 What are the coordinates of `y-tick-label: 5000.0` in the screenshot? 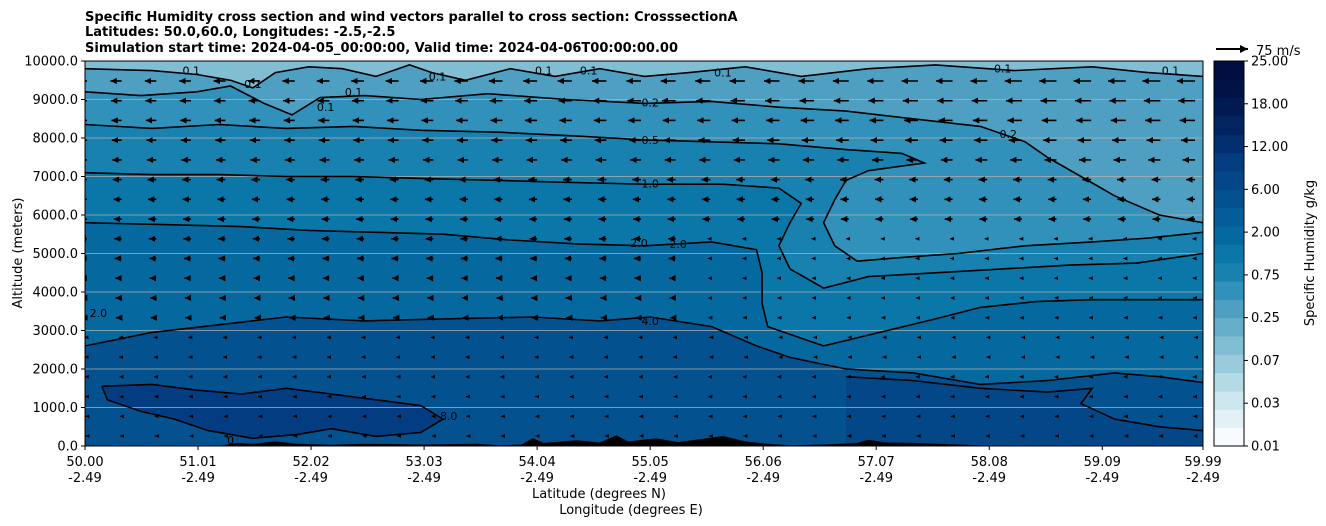 It's located at (56, 254).